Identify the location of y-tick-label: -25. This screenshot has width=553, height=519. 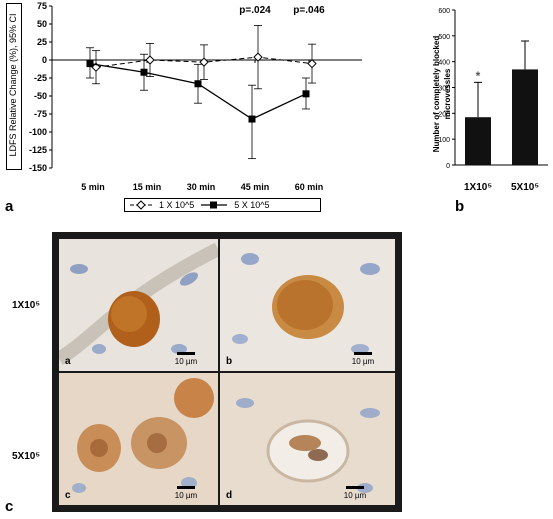
(40, 78).